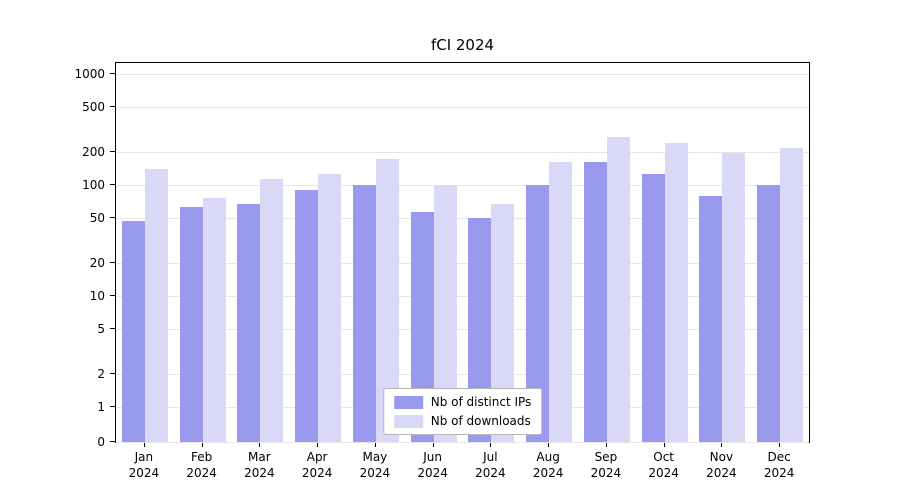 This screenshot has width=900, height=500. I want to click on x-tick-label: Dec 2024, so click(779, 465).